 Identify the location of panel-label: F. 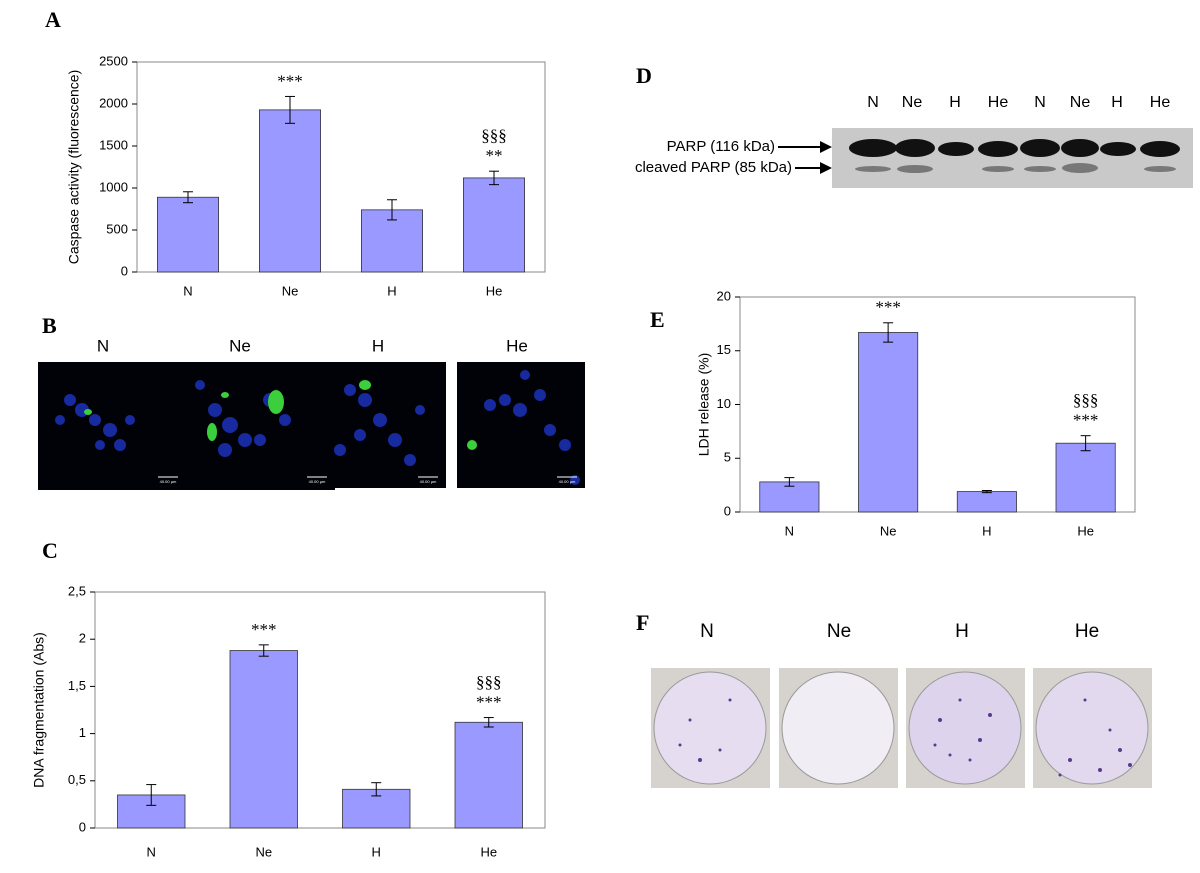
(642, 622).